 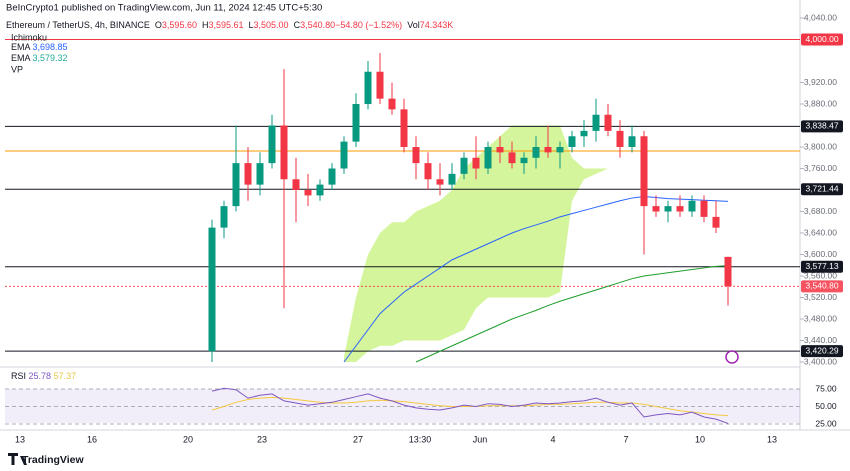 I want to click on quote-key: L, so click(x=251, y=25).